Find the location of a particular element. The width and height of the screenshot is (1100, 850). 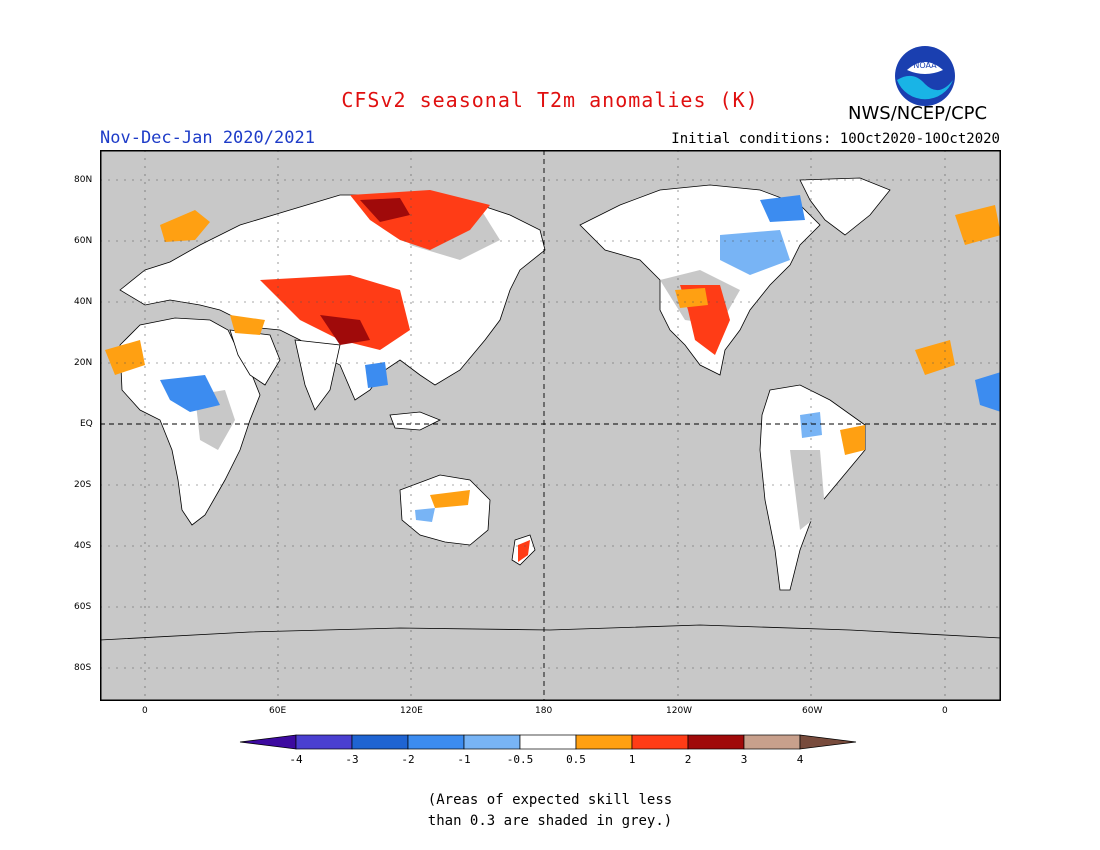

lat-label: 60S is located at coordinates (83, 607).